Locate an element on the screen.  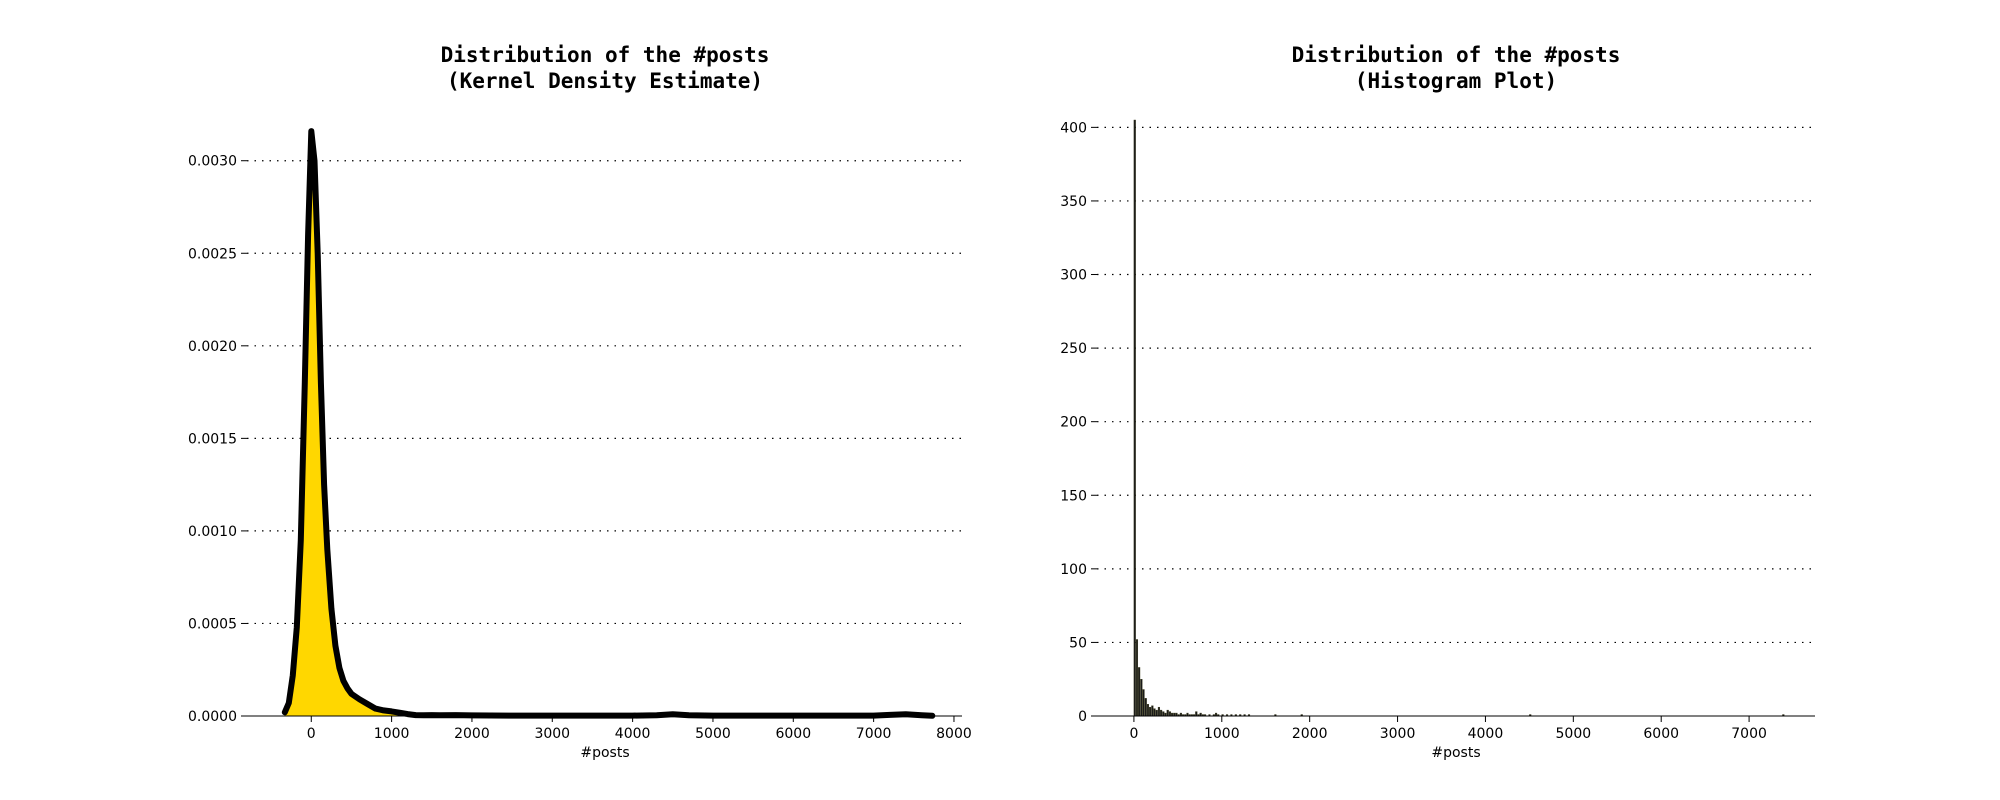
kde-x-tick-label: 4000 is located at coordinates (633, 734).